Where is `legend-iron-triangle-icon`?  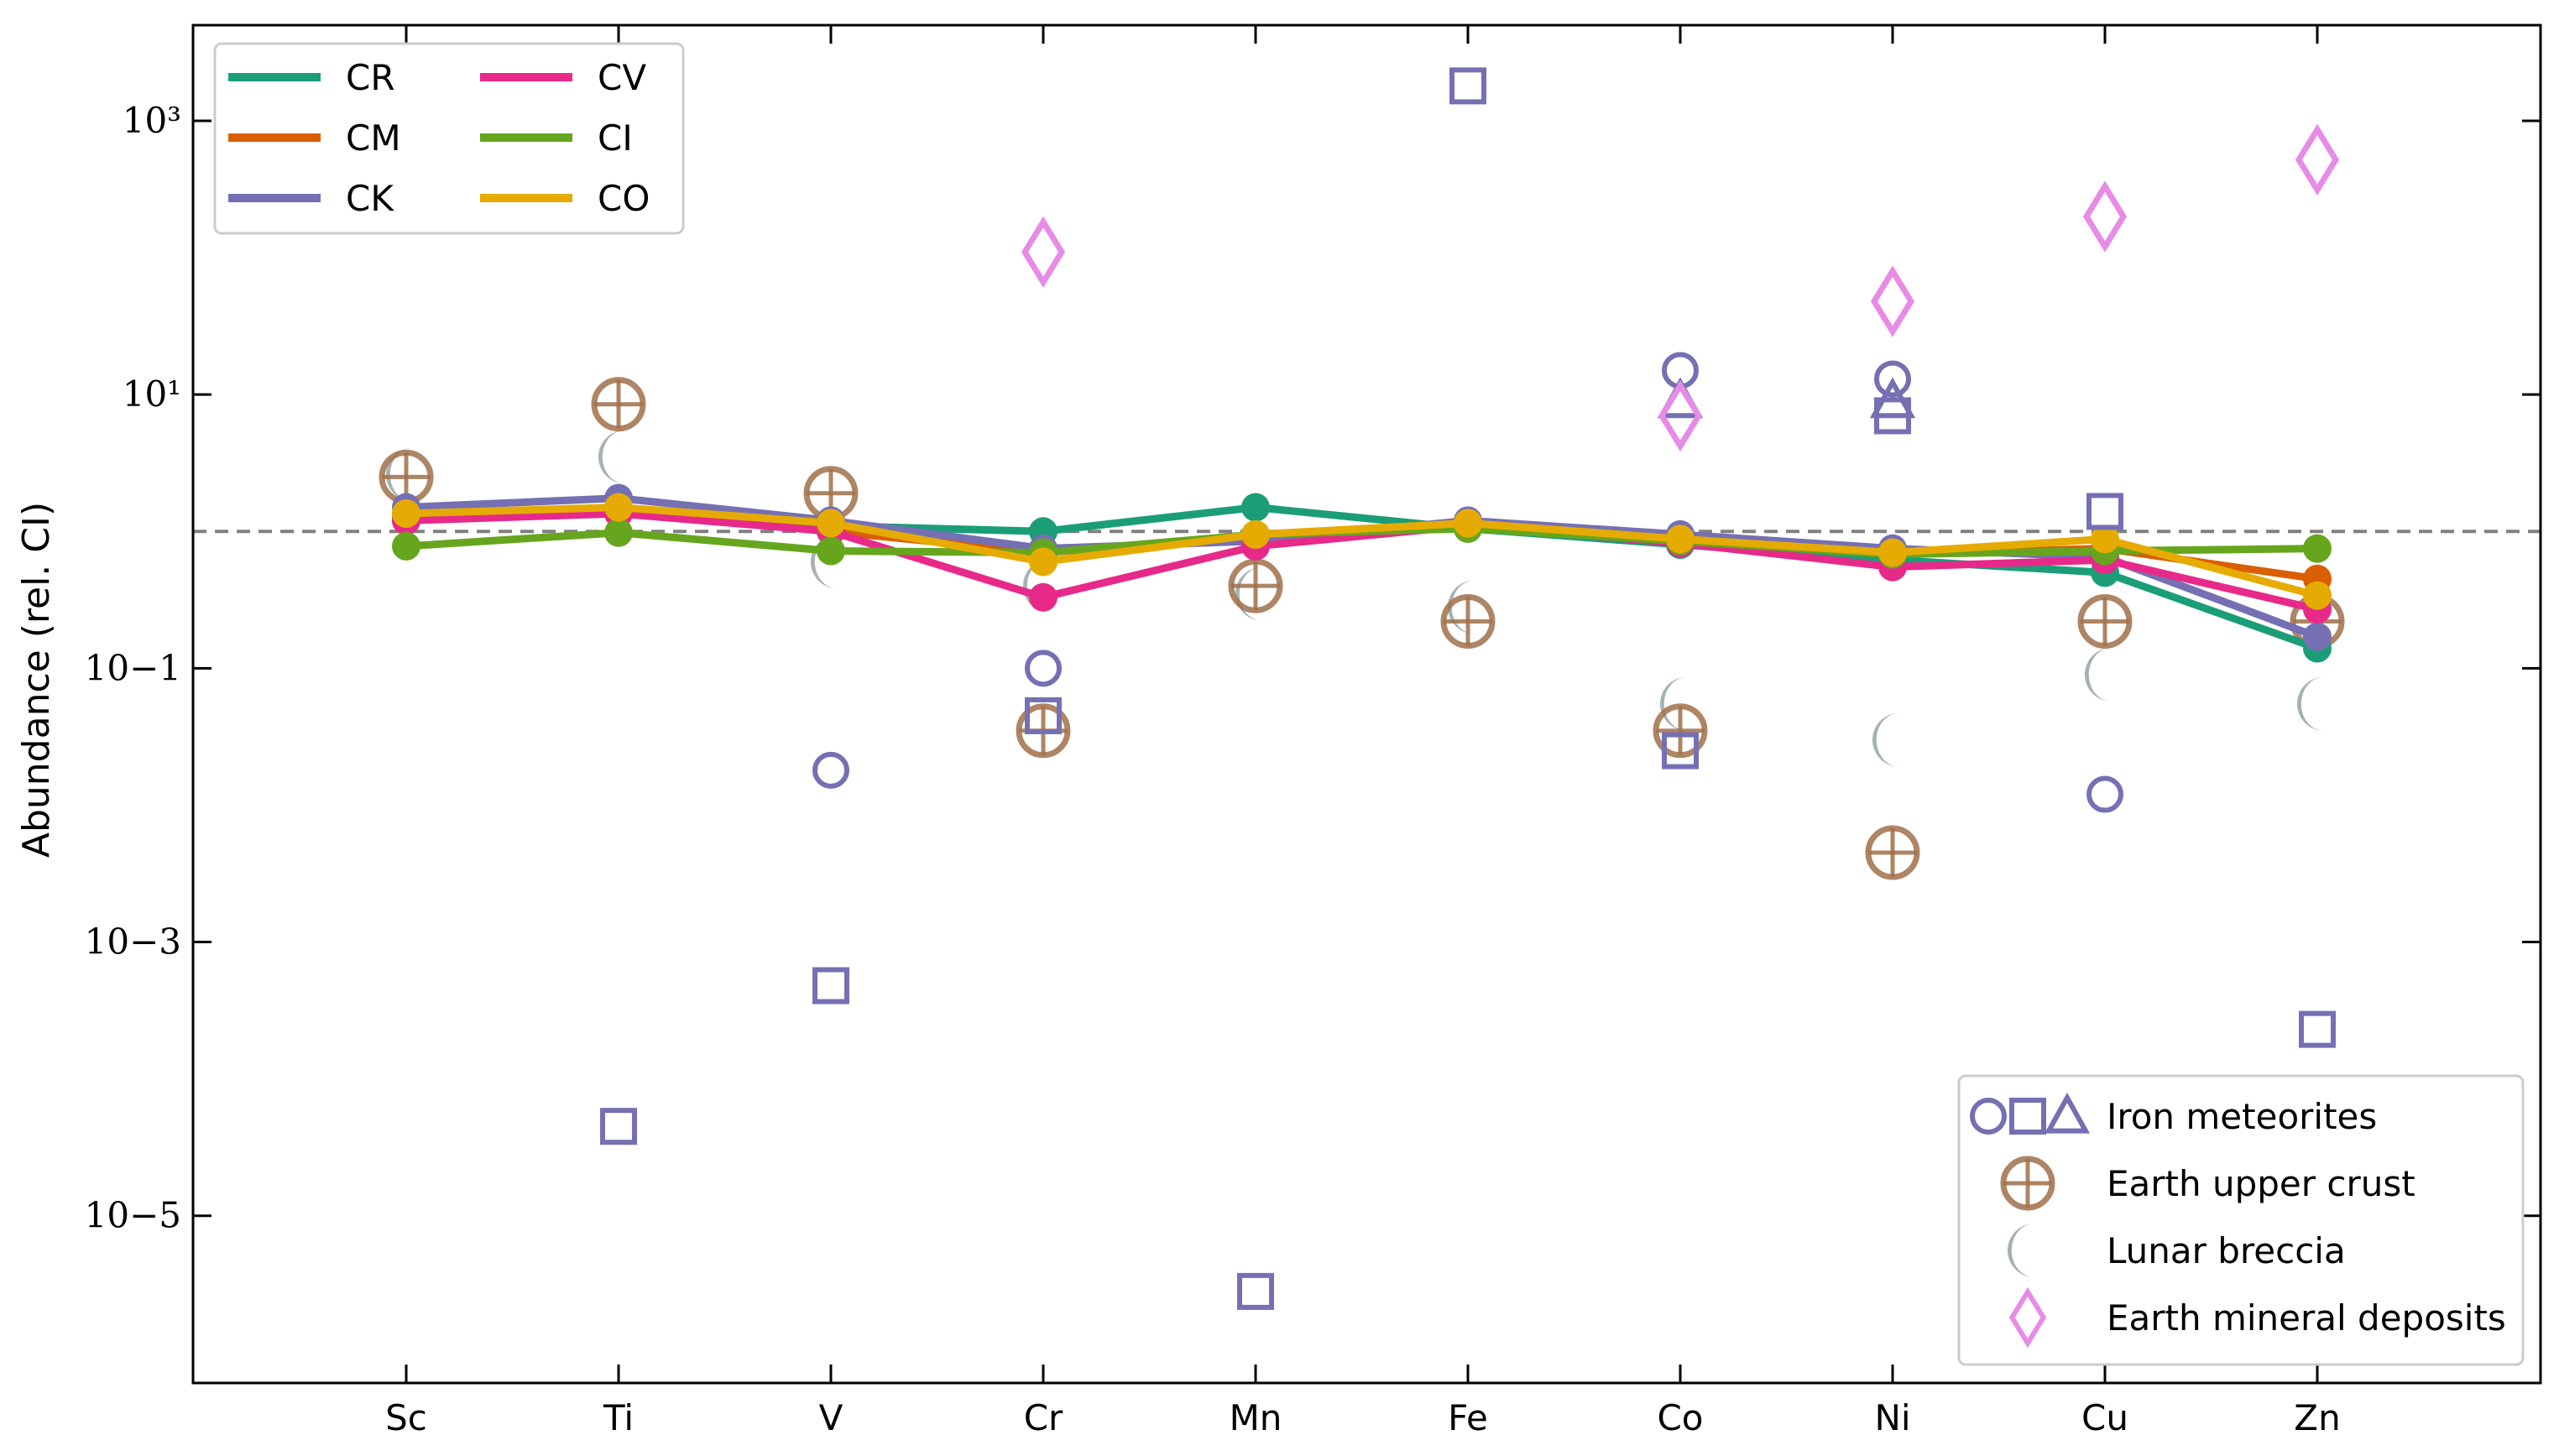 legend-iron-triangle-icon is located at coordinates (2067, 1113).